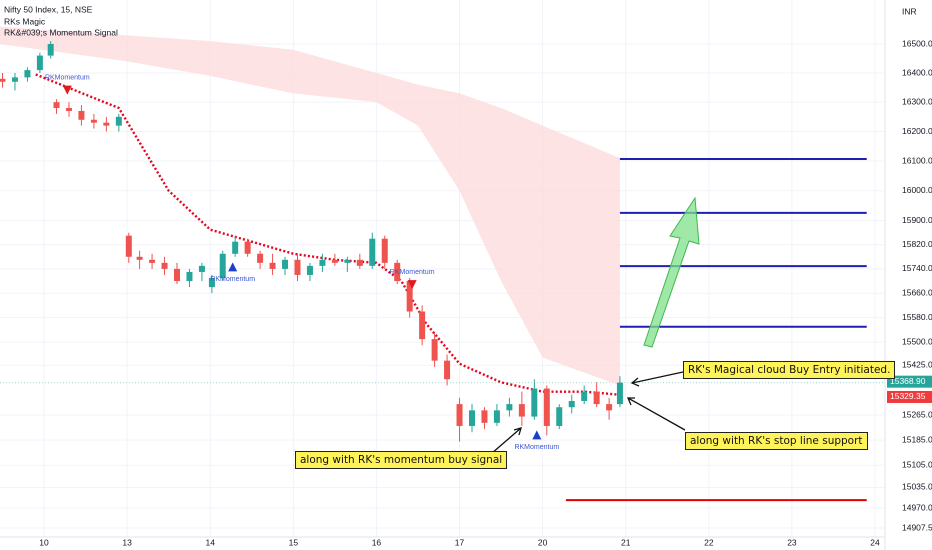 This screenshot has width=932, height=550. What do you see at coordinates (709, 542) in the screenshot?
I see `x-tick-label: 22` at bounding box center [709, 542].